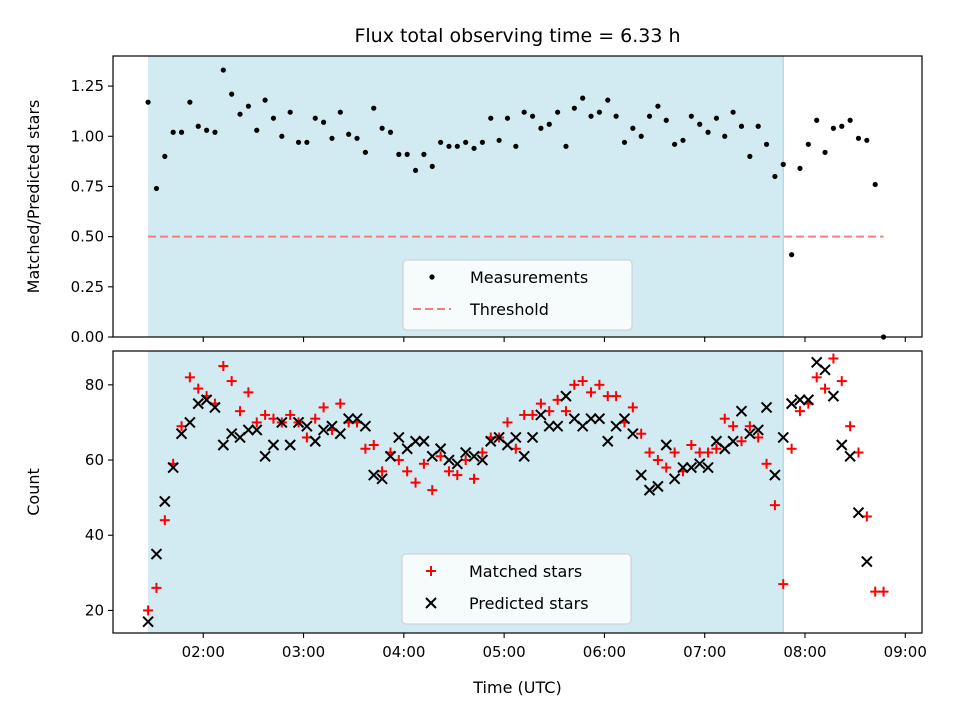 This screenshot has height=720, width=960. I want to click on x-tick-label: 06:00, so click(604, 652).